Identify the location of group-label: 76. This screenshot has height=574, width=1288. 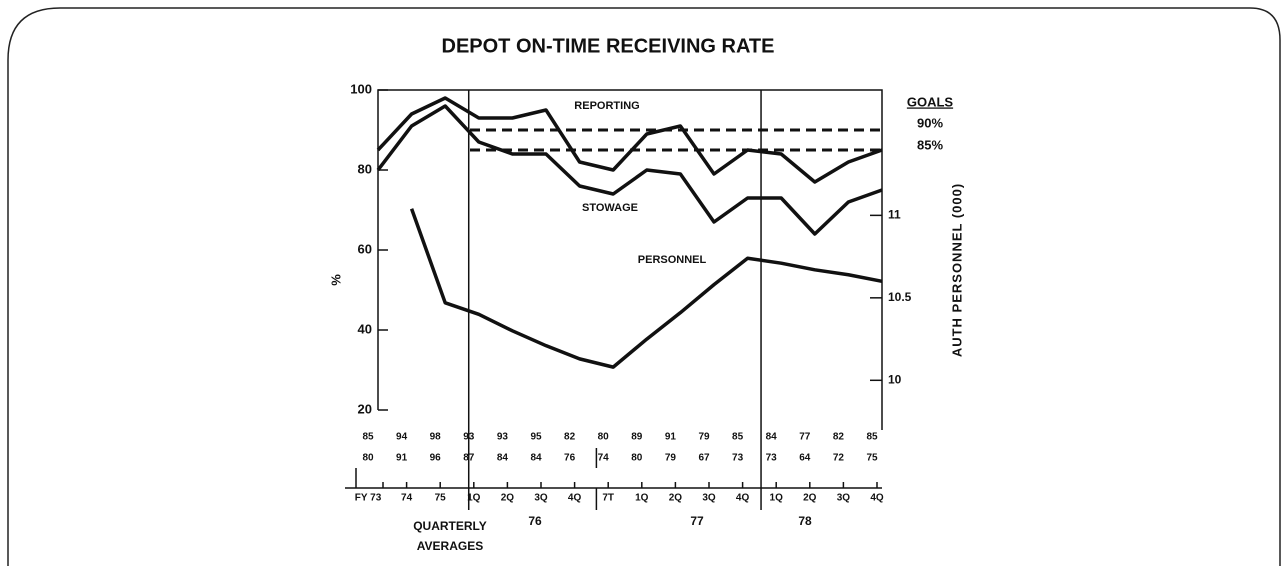
(535, 521).